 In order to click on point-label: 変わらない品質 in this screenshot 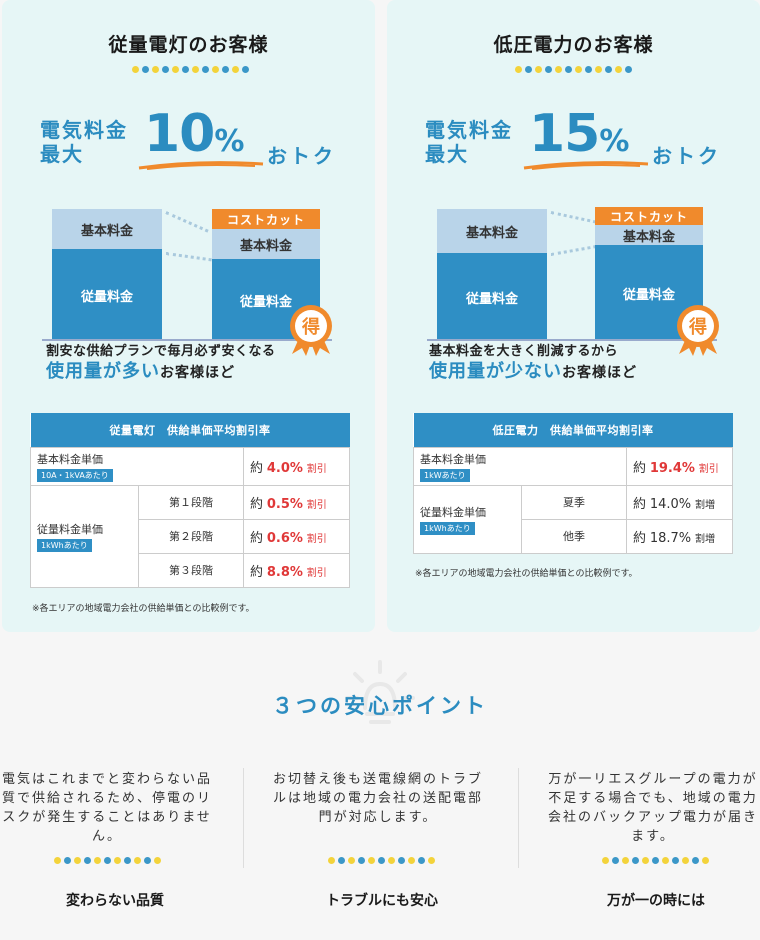, I will do `click(115, 901)`.